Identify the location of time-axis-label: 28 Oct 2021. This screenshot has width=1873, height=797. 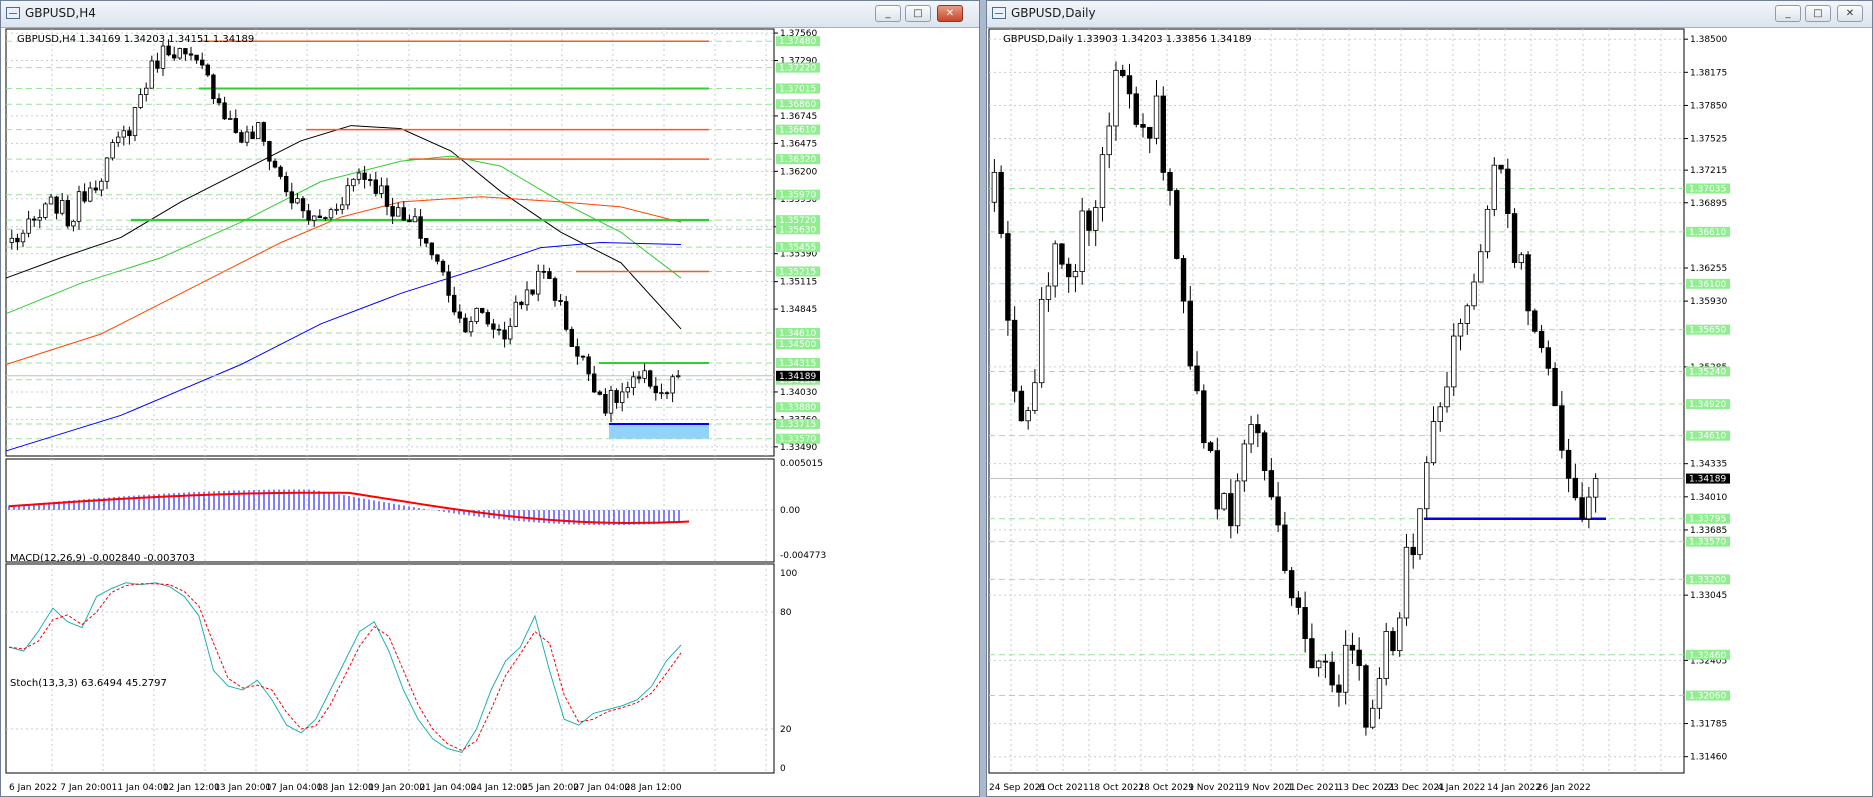
(1166, 788).